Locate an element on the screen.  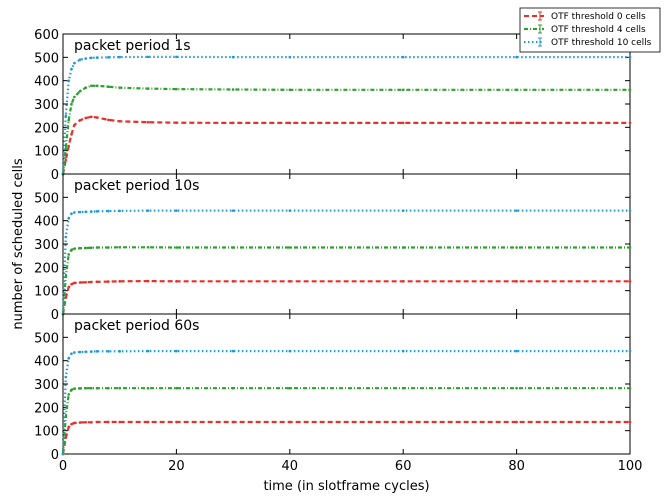
y-tick-label: 400 is located at coordinates (46, 222).